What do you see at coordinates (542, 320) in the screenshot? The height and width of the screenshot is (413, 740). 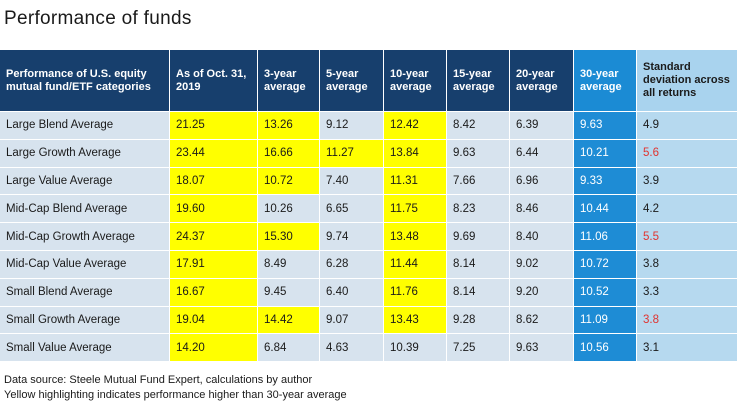 I see `table-cell: 8.62` at bounding box center [542, 320].